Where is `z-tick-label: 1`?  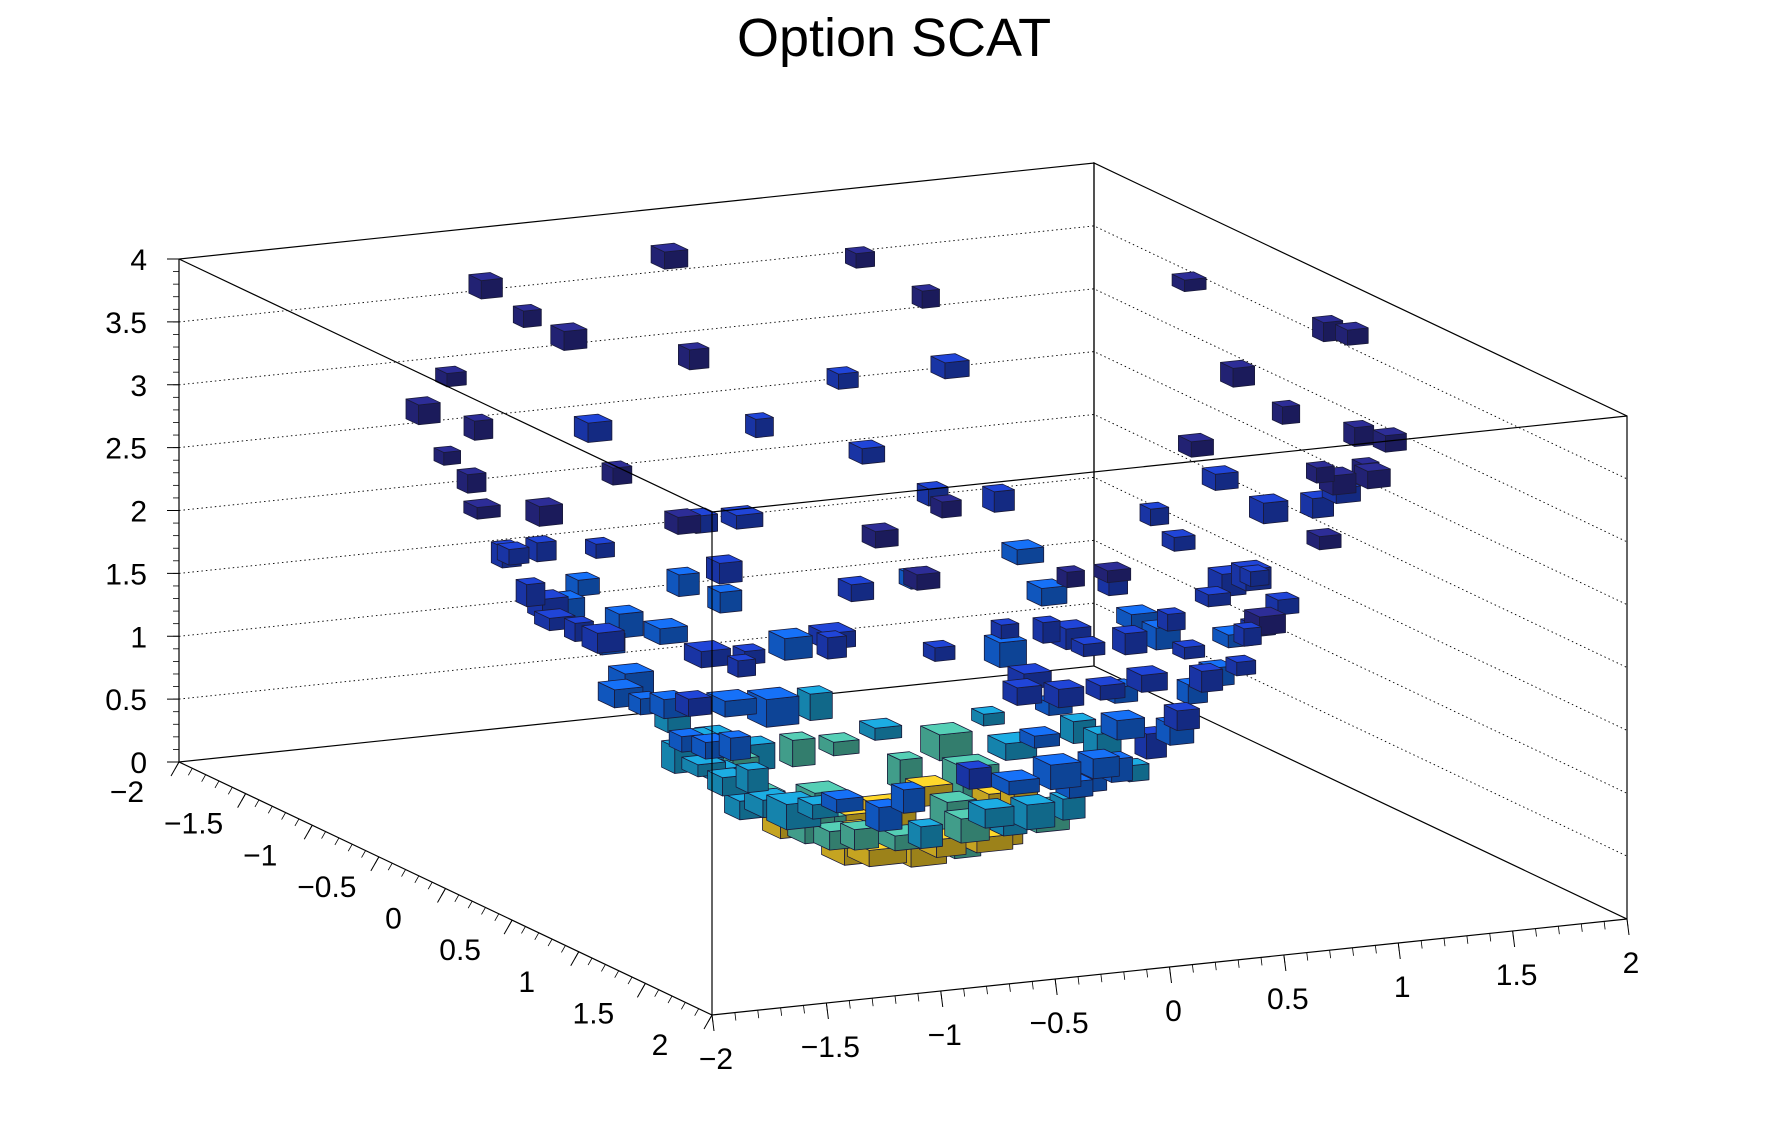 z-tick-label: 1 is located at coordinates (138, 637).